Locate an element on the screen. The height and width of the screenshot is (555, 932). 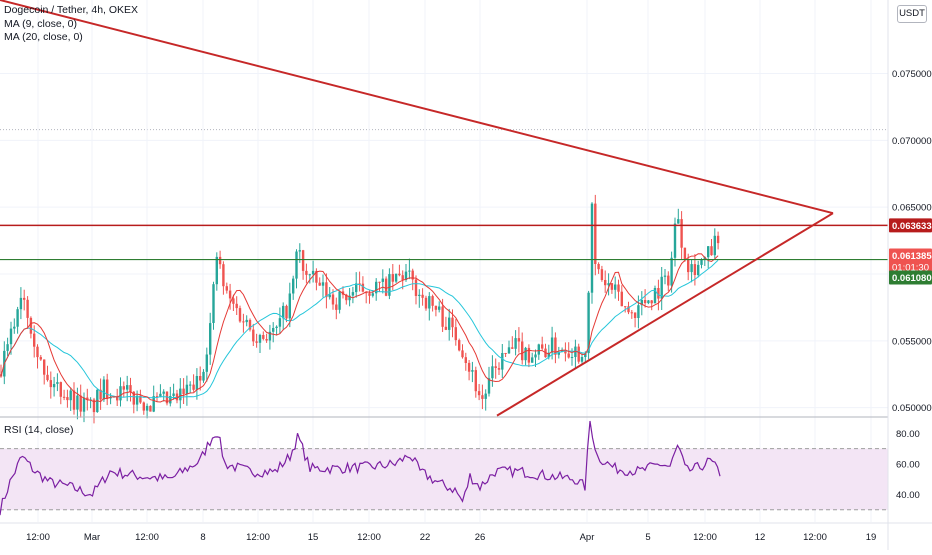
currency-button: USDT is located at coordinates (912, 14).